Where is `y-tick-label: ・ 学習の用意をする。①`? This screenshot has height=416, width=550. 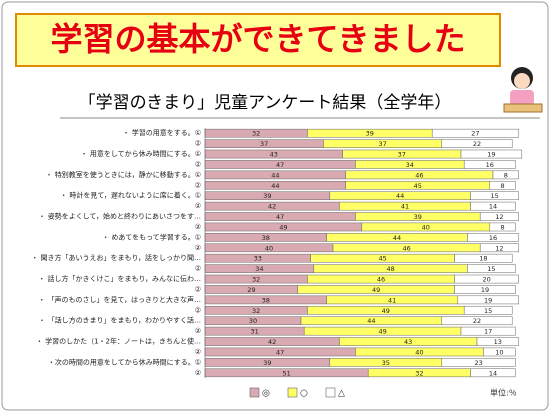
y-tick-label: ・ 学習の用意をする。① is located at coordinates (161, 132).